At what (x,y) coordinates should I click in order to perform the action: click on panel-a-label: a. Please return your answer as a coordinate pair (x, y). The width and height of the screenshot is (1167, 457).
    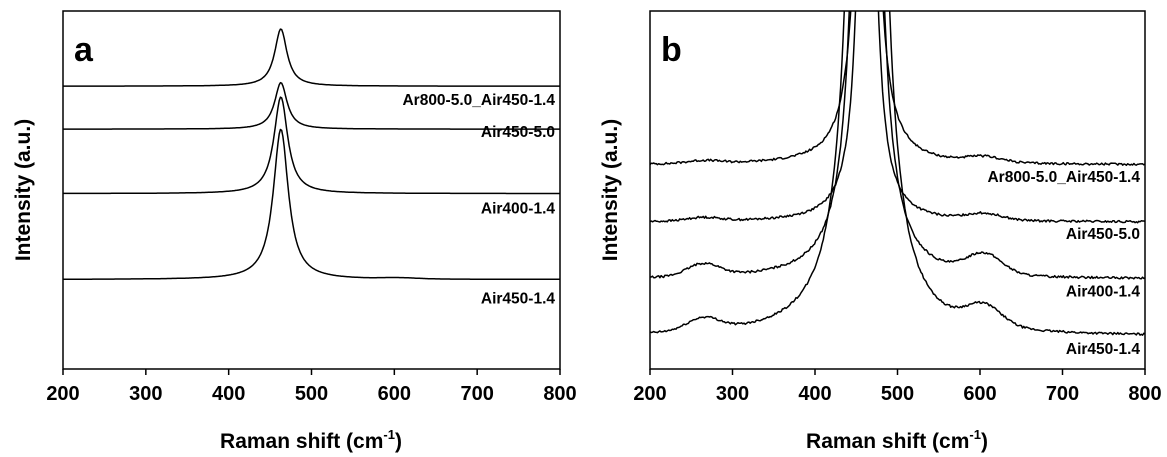
    Looking at the image, I should click on (84, 50).